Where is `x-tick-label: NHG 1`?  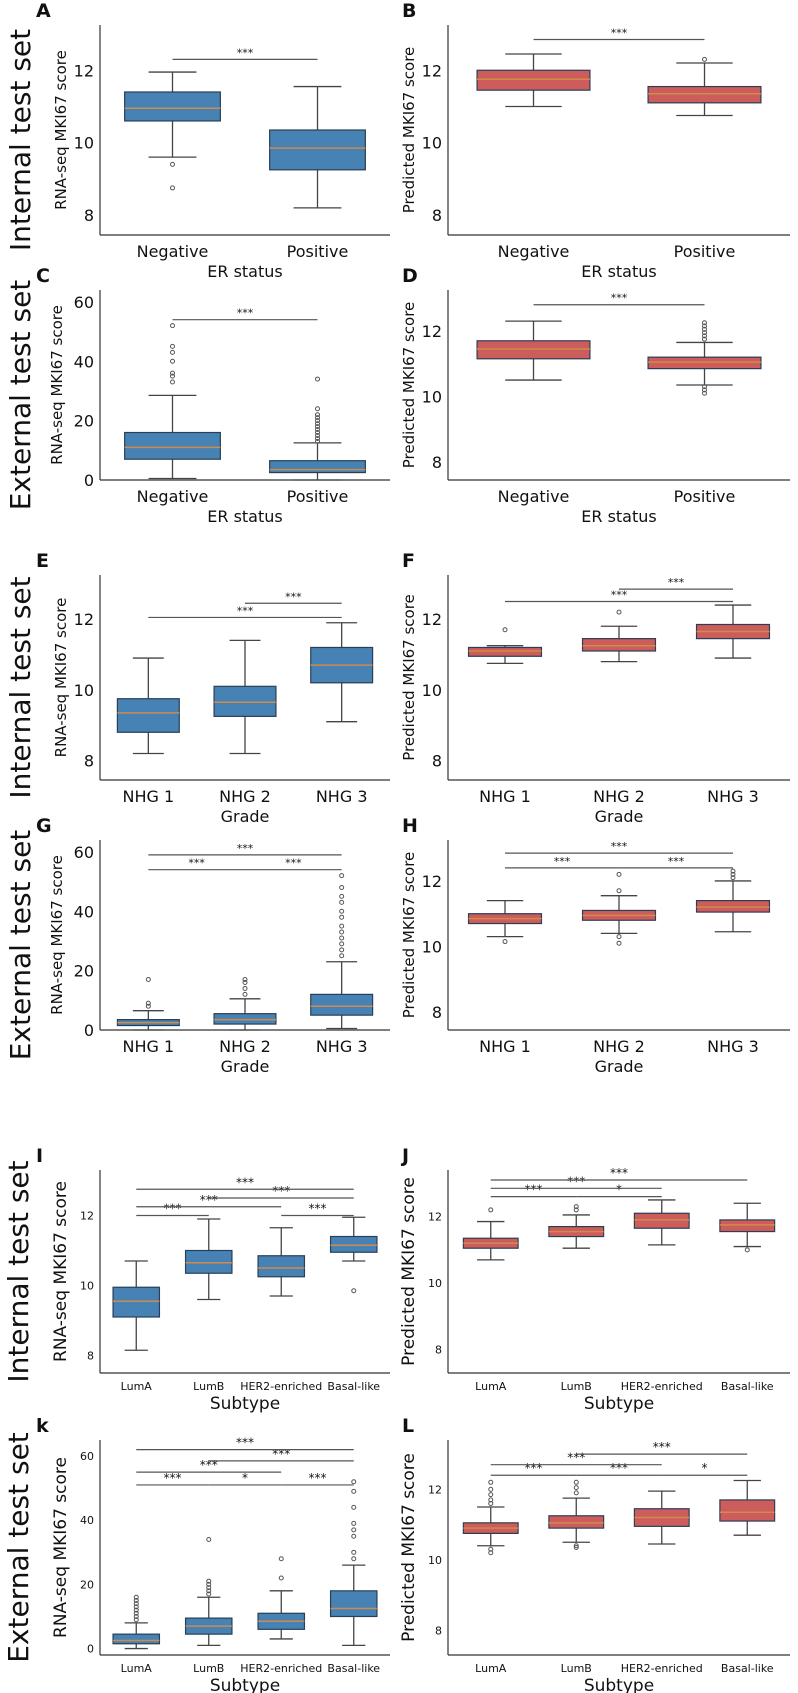
x-tick-label: NHG 1 is located at coordinates (148, 796).